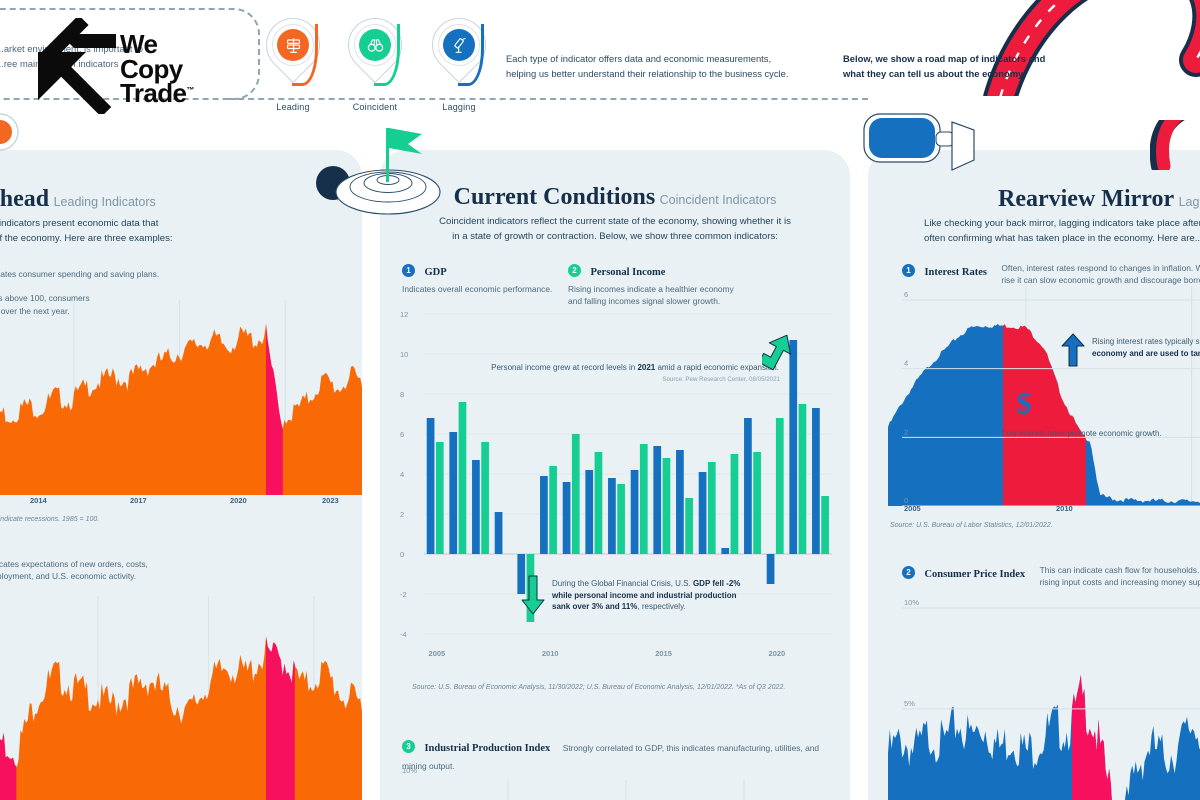 Image resolution: width=1200 pixels, height=800 pixels. What do you see at coordinates (548, 99) in the screenshot?
I see `dashed-route-line` at bounding box center [548, 99].